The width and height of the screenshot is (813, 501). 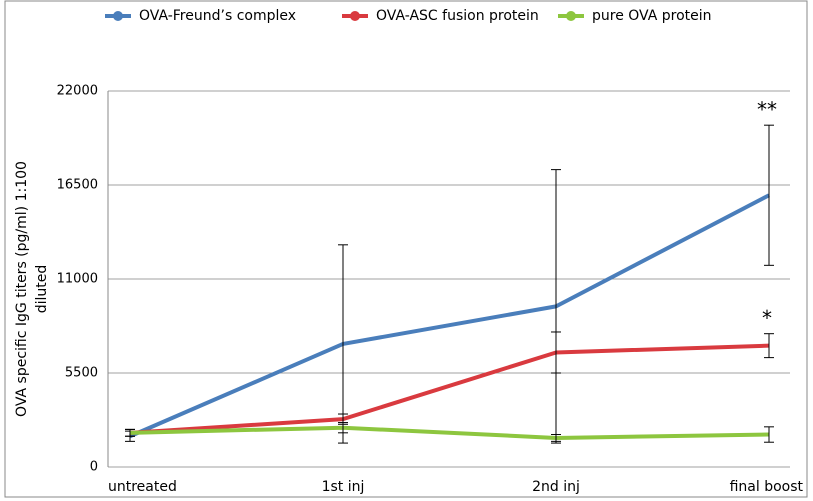 I want to click on legend-label: pure OVA protein, so click(x=652, y=16).